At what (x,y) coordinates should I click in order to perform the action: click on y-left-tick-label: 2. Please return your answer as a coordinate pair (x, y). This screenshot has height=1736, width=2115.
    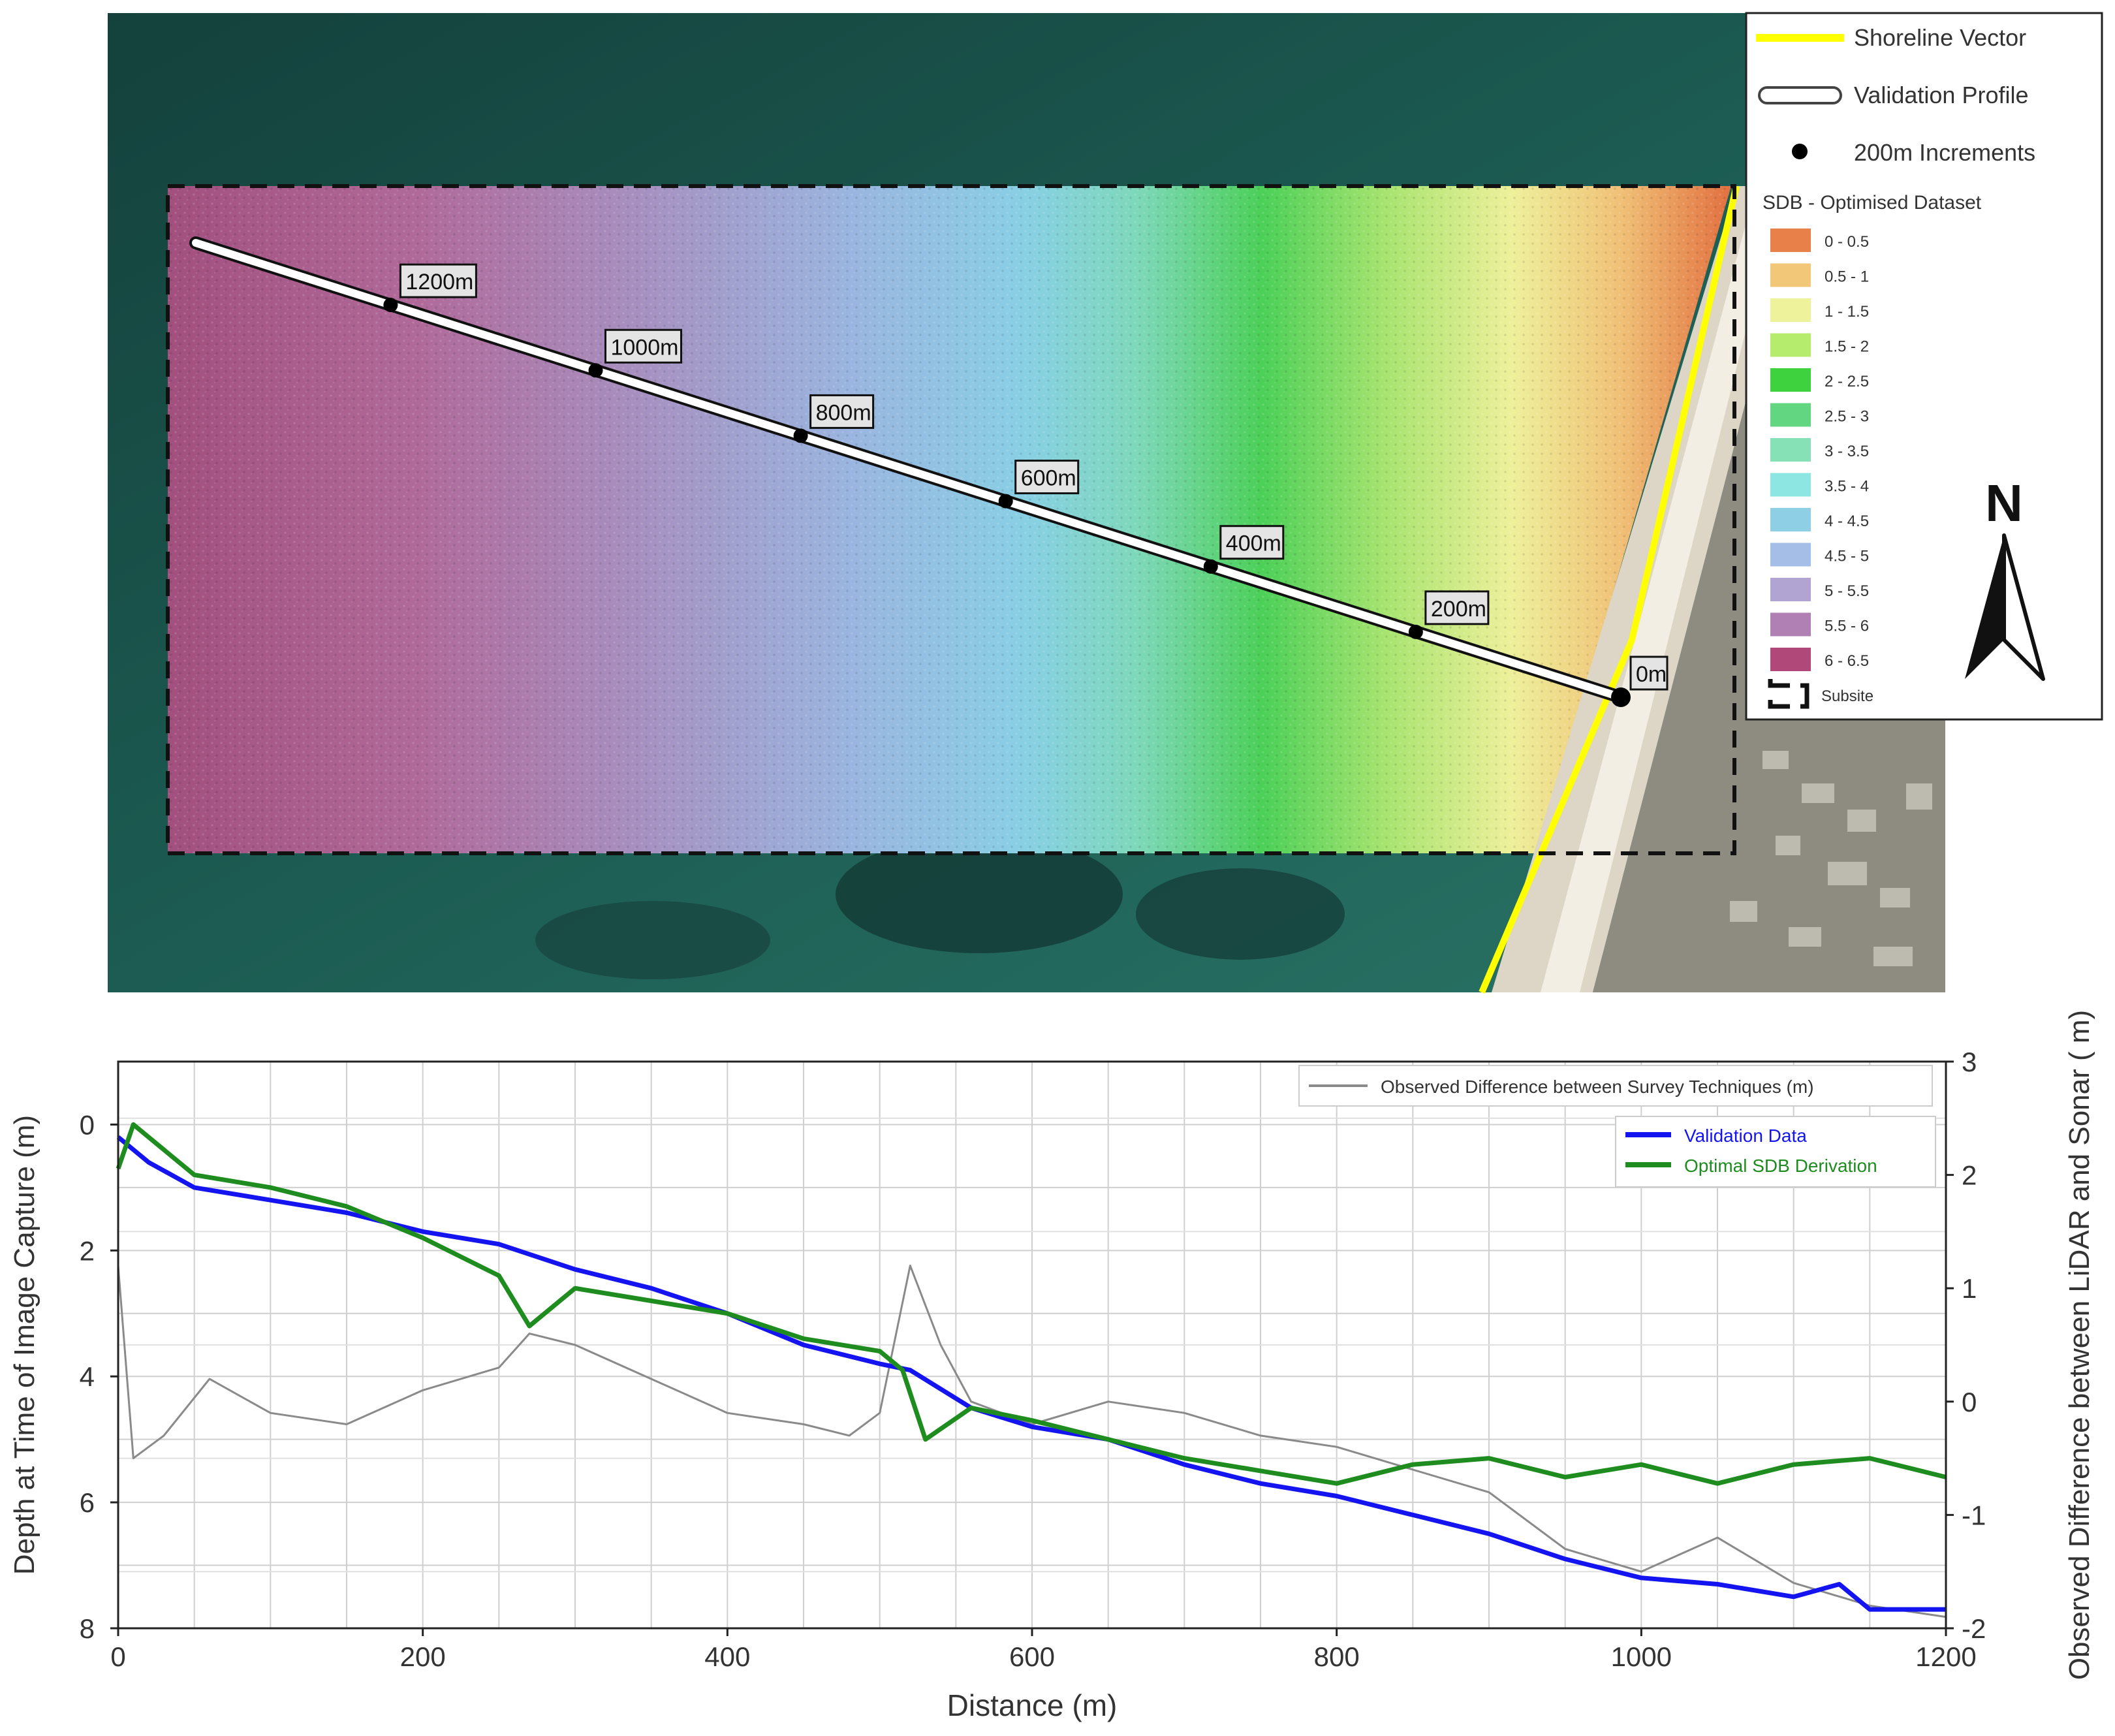
    Looking at the image, I should click on (87, 1250).